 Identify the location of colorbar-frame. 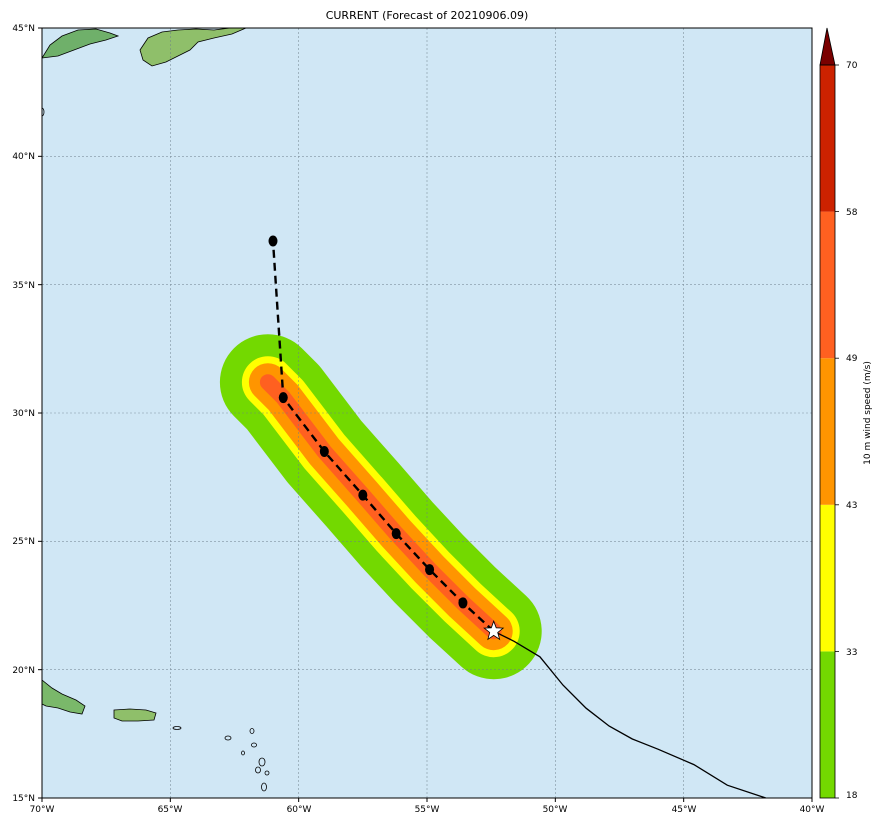
(827, 431).